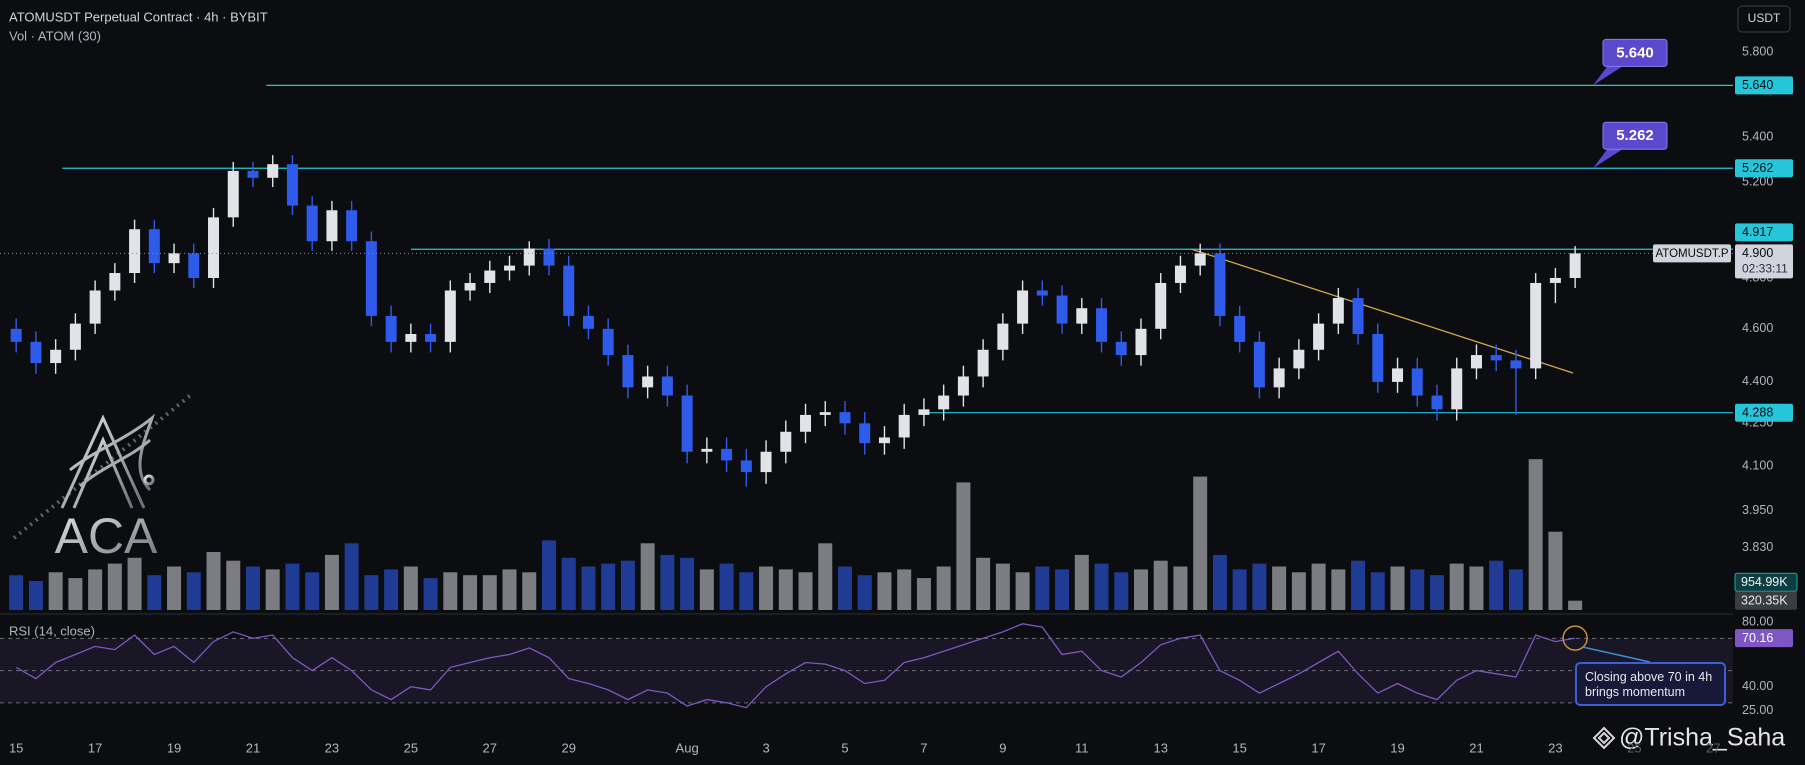 The width and height of the screenshot is (1805, 765). I want to click on rsi-title: RSI (14, close), so click(52, 630).